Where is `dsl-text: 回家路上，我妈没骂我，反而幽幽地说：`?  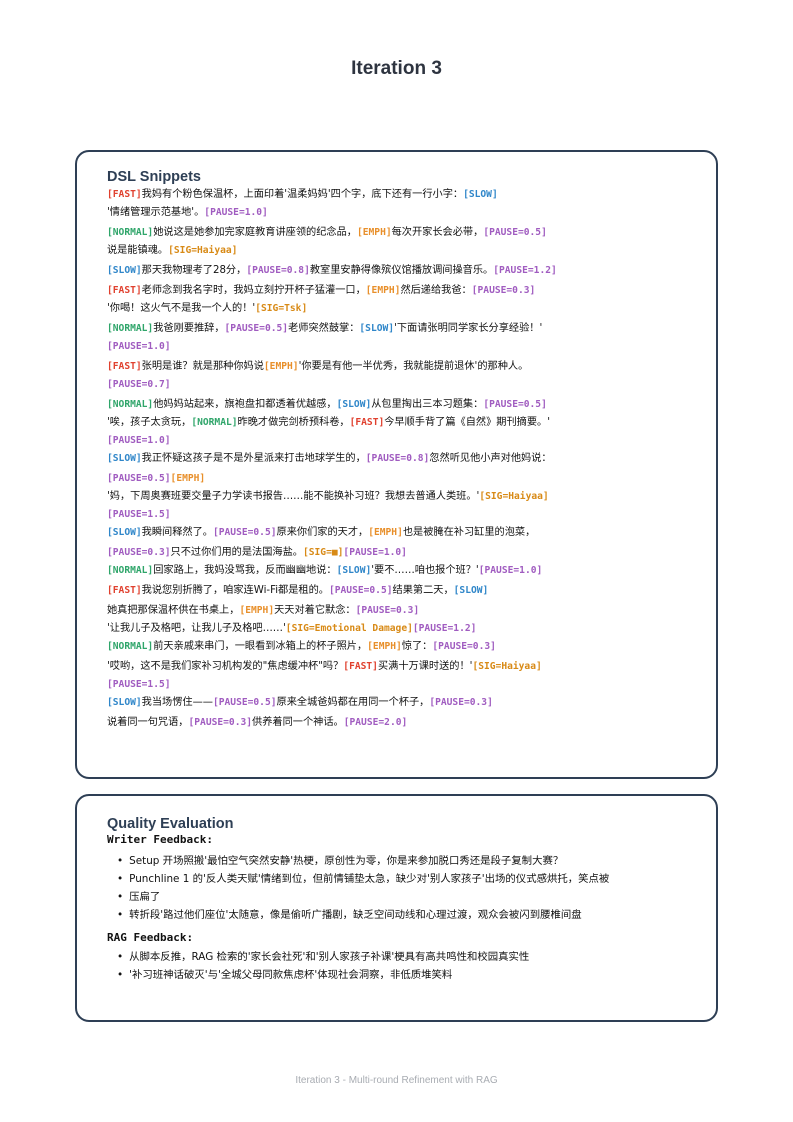 dsl-text: 回家路上，我妈没骂我，反而幽幽地说： is located at coordinates (245, 570).